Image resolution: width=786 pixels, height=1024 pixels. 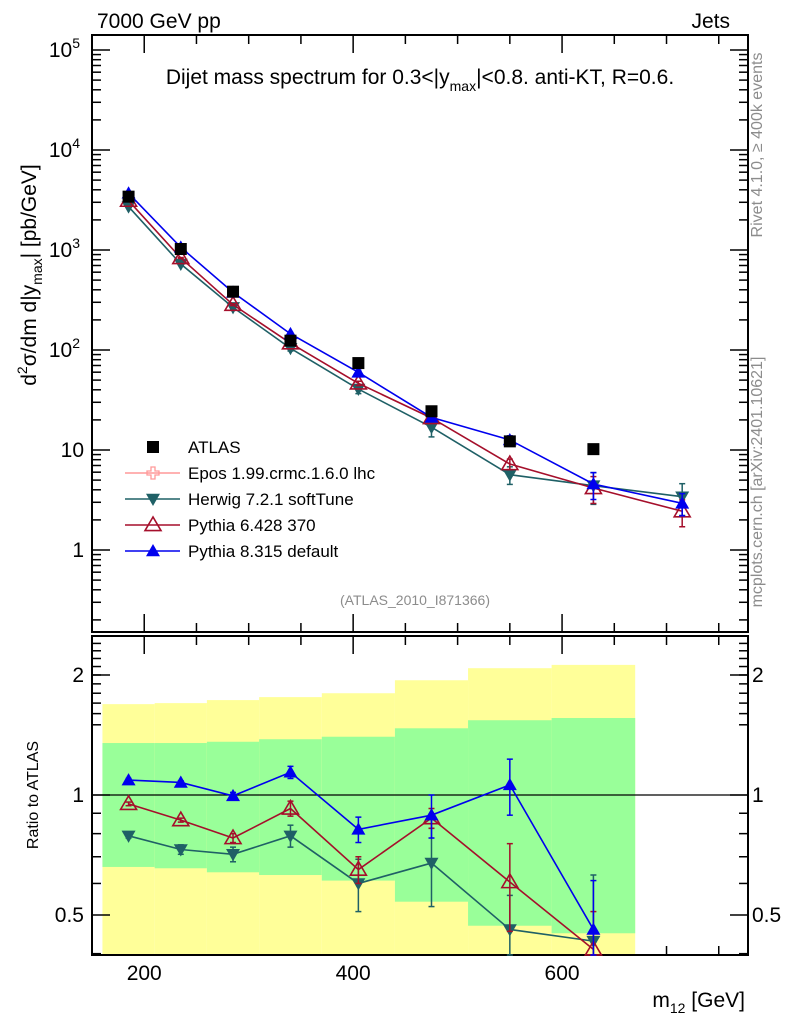 I want to click on title-post: |<0.8. anti-KT, R=0.6., so click(x=575, y=77).